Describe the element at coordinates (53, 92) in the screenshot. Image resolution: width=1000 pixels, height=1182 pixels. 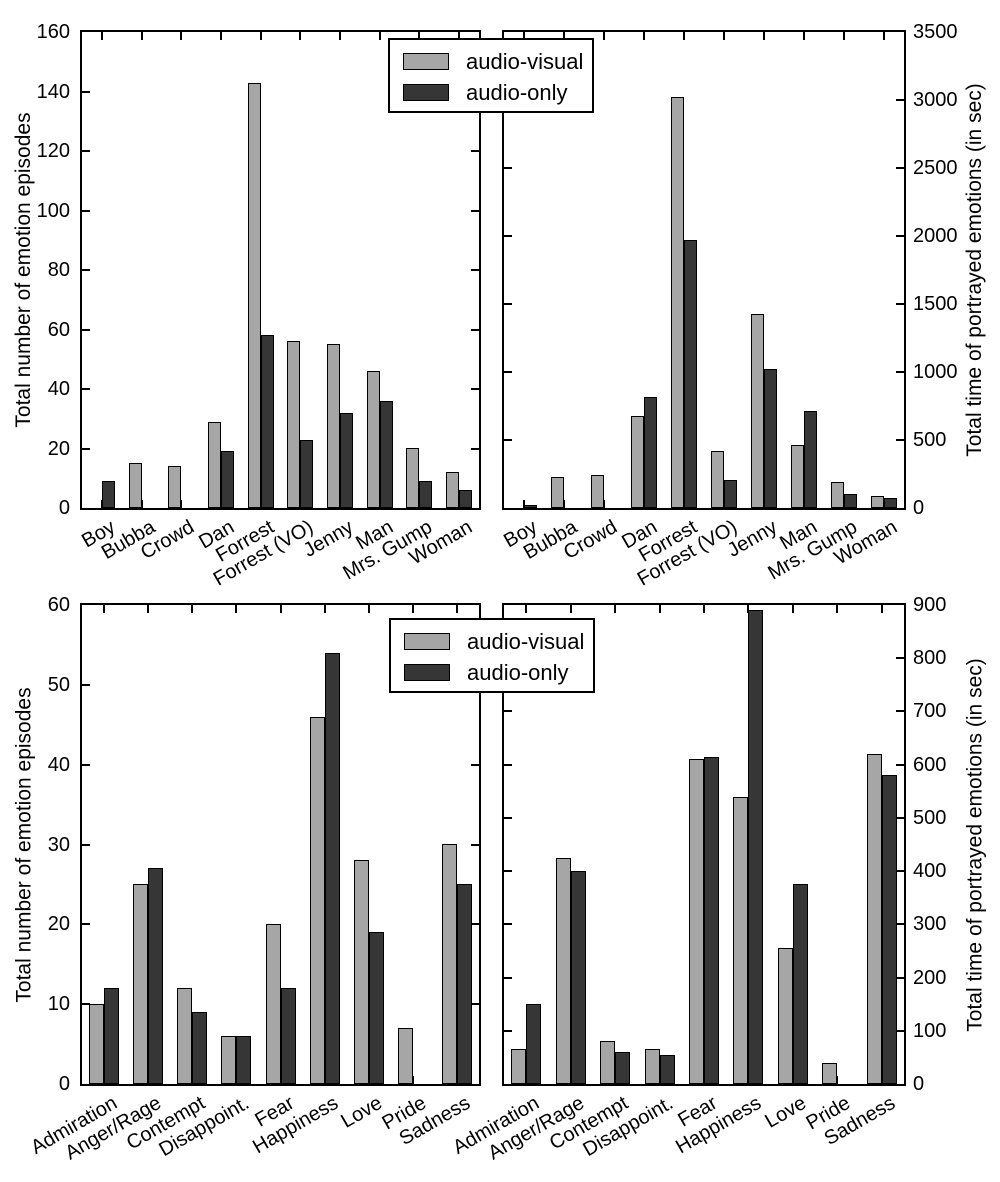
I see `y-tick-label: 140` at that location.